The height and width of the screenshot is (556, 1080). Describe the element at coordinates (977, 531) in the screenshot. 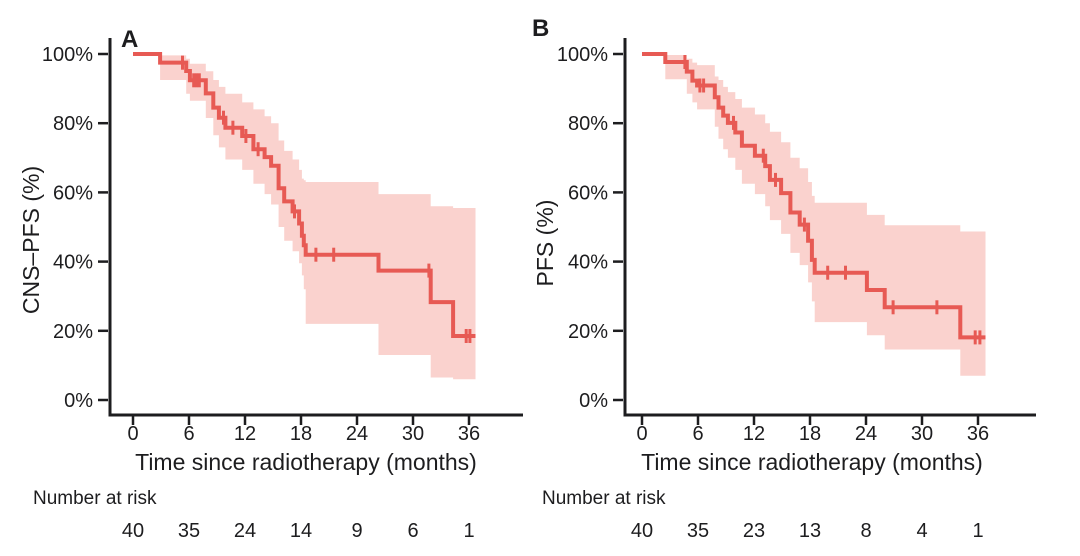

I see `panel-b-risk-count: 1` at that location.